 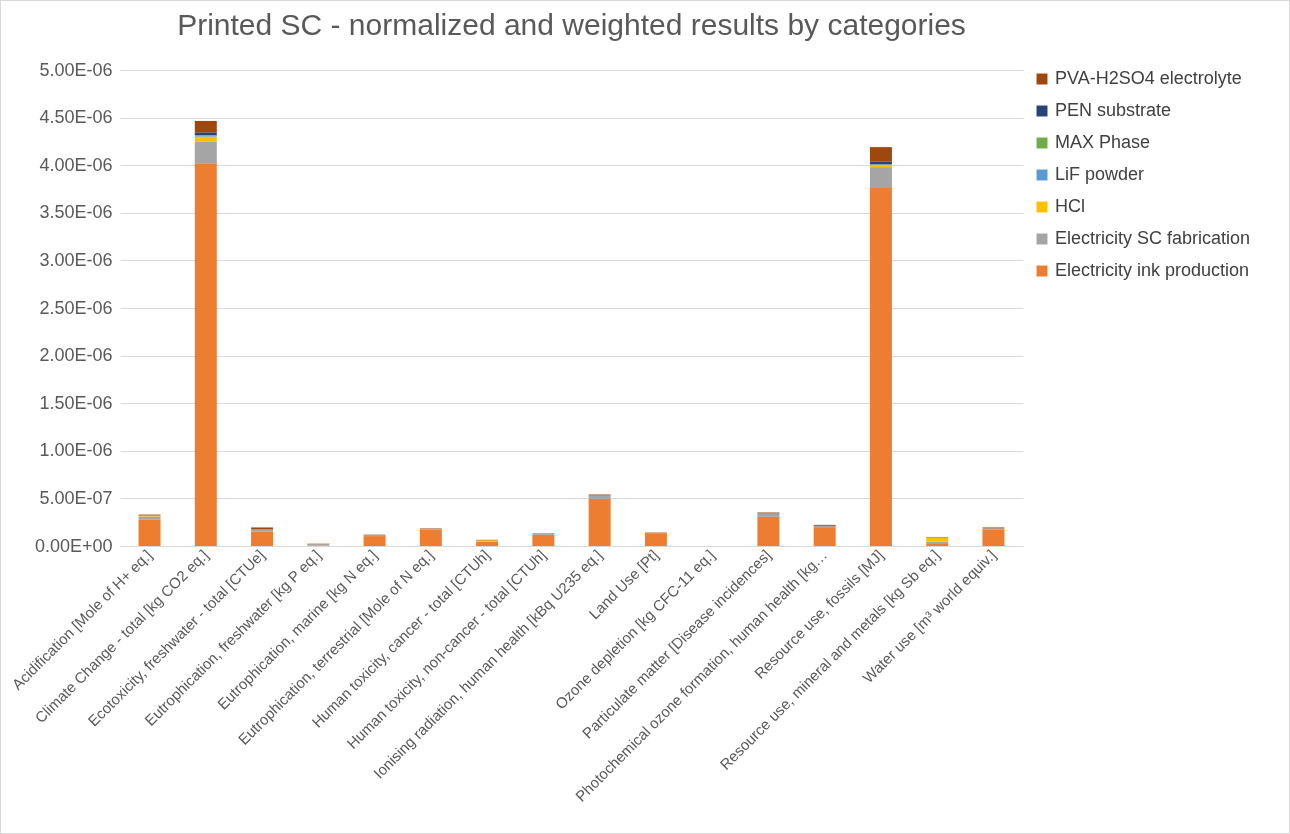 I want to click on legend-label: LiF powder, so click(x=1100, y=174).